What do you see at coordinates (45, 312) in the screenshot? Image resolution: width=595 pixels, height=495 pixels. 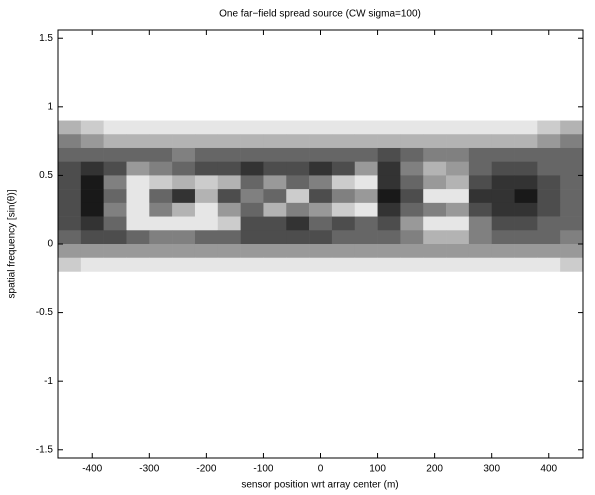 I see `y-tick-label: -0.5` at bounding box center [45, 312].